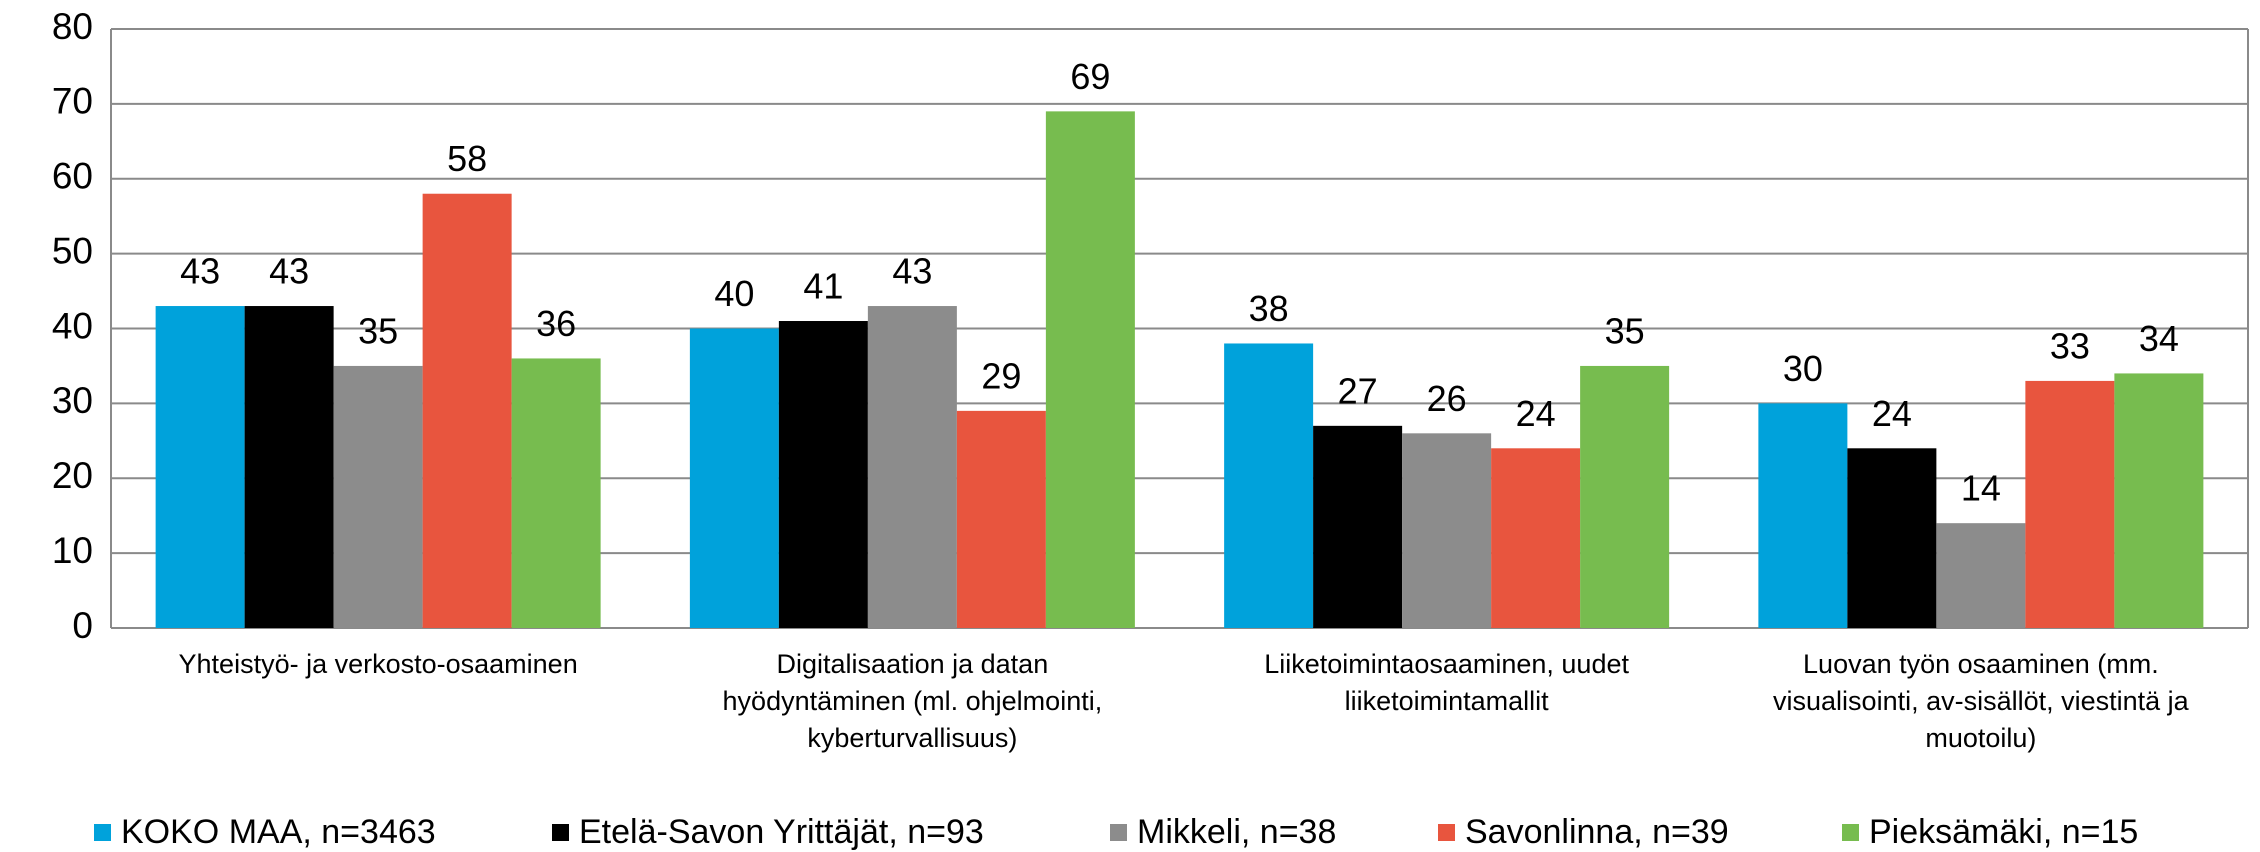 The height and width of the screenshot is (852, 2260). I want to click on y-tick-label: 70, so click(72, 101).